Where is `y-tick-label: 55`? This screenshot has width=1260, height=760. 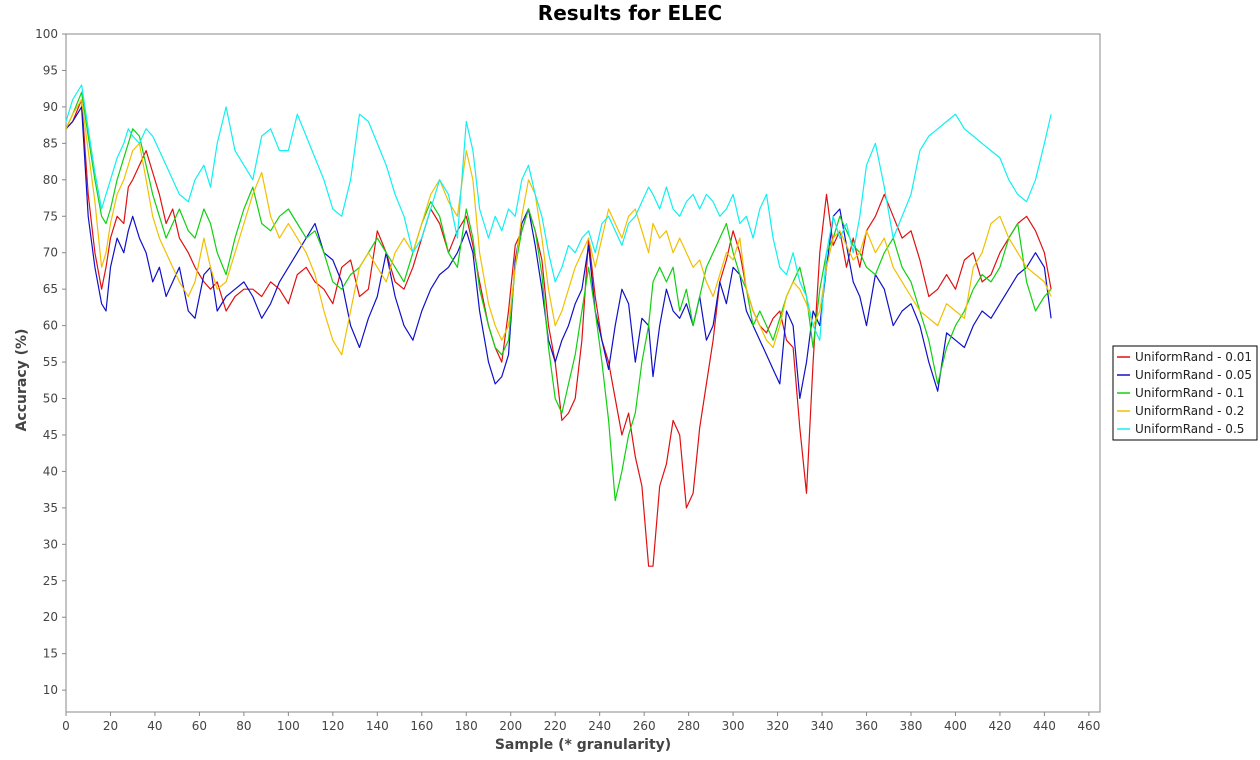 y-tick-label: 55 is located at coordinates (50, 362).